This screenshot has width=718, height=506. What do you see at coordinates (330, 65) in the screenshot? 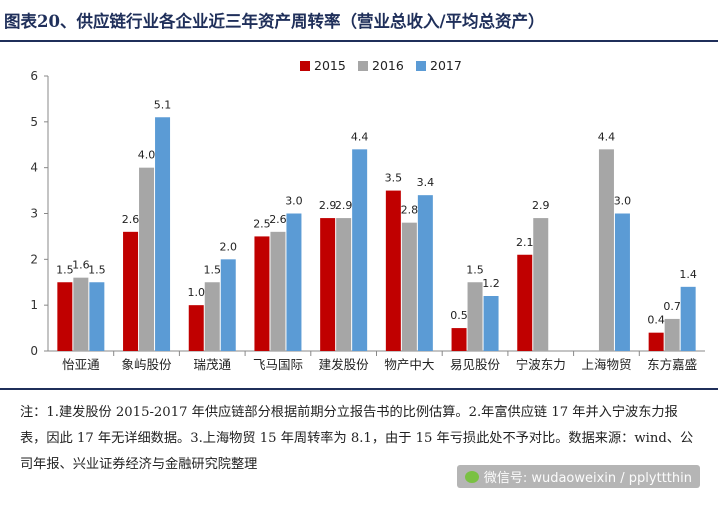
I see `legend-label-2015: 2015` at bounding box center [330, 65].